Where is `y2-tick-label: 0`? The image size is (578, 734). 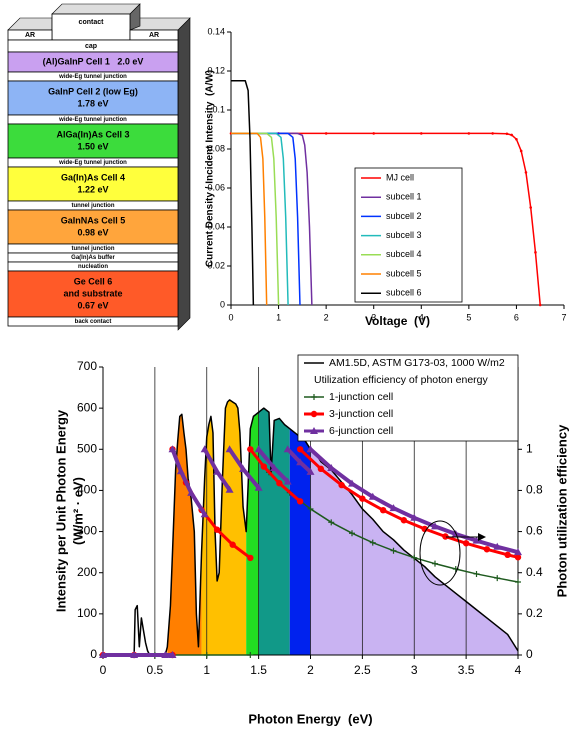
y2-tick-label: 0 is located at coordinates (529, 654).